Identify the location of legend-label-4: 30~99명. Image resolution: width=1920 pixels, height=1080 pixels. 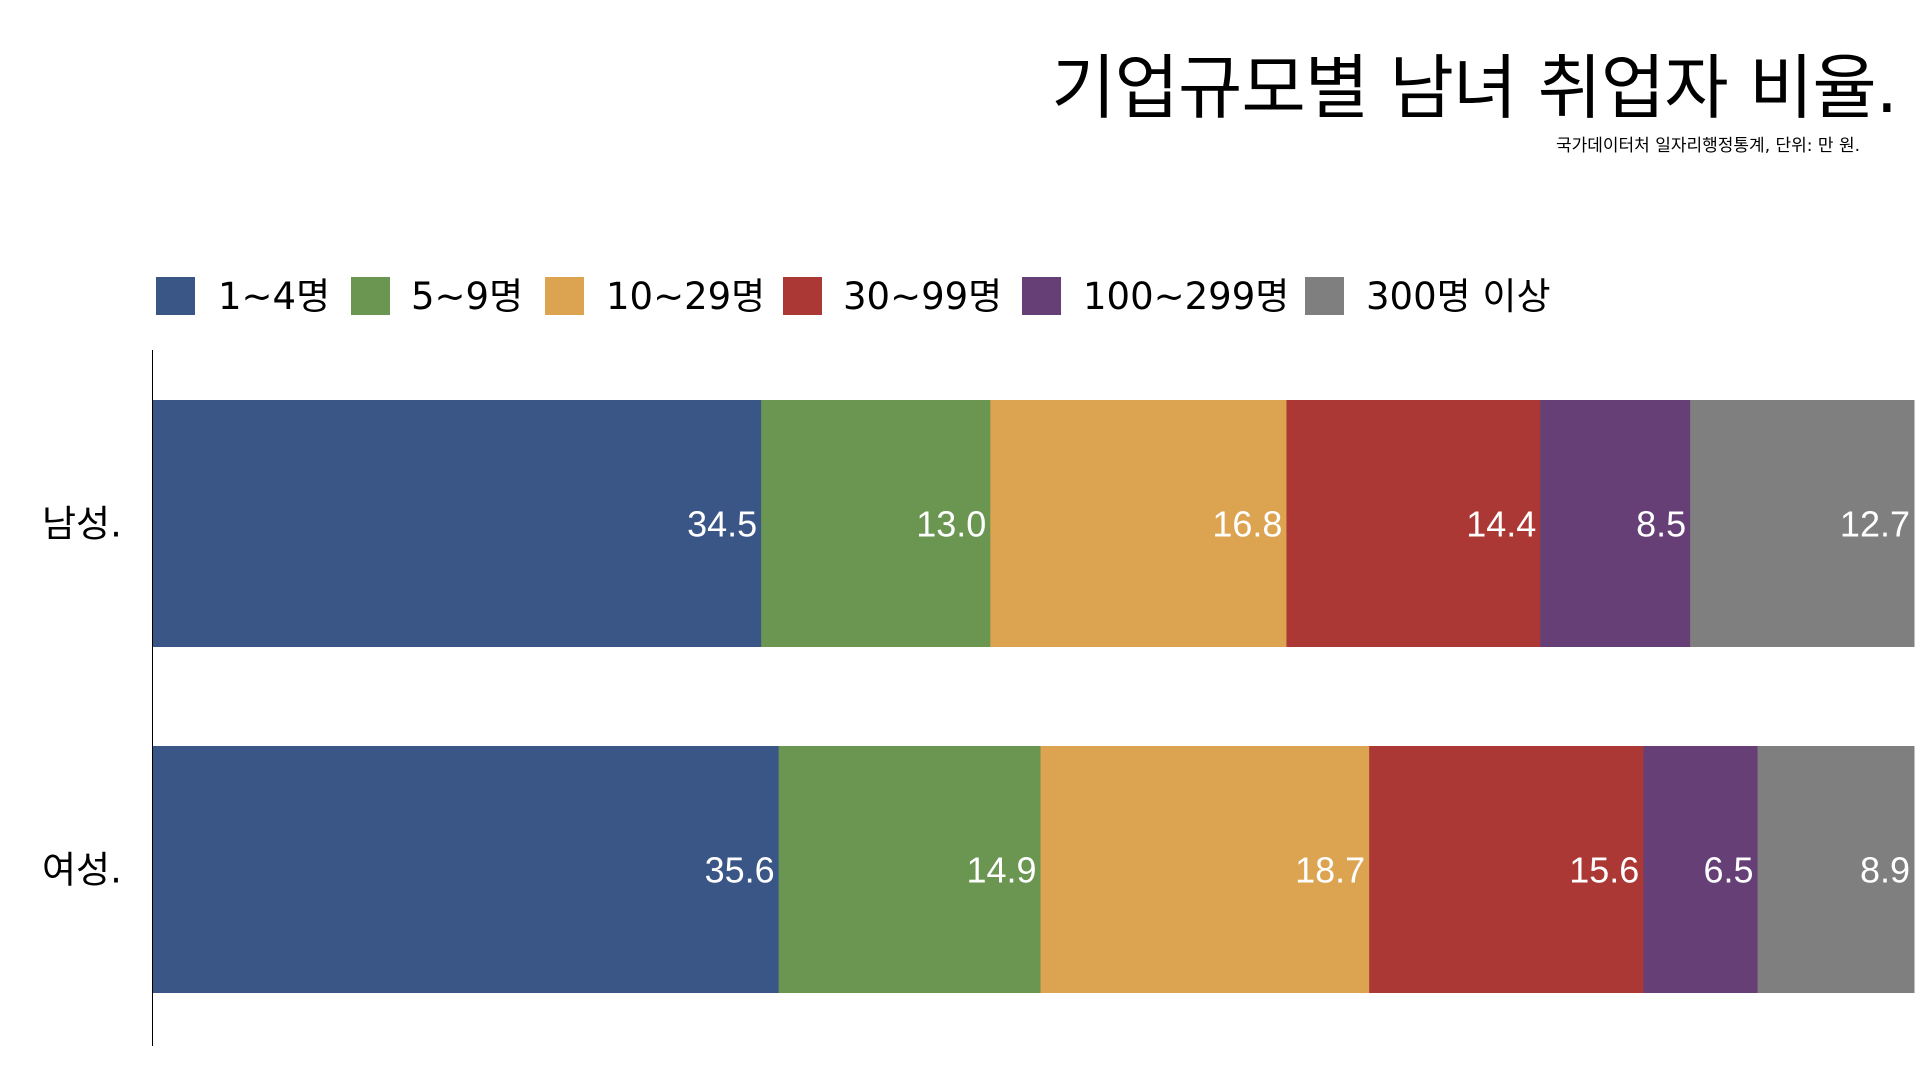
(922, 296).